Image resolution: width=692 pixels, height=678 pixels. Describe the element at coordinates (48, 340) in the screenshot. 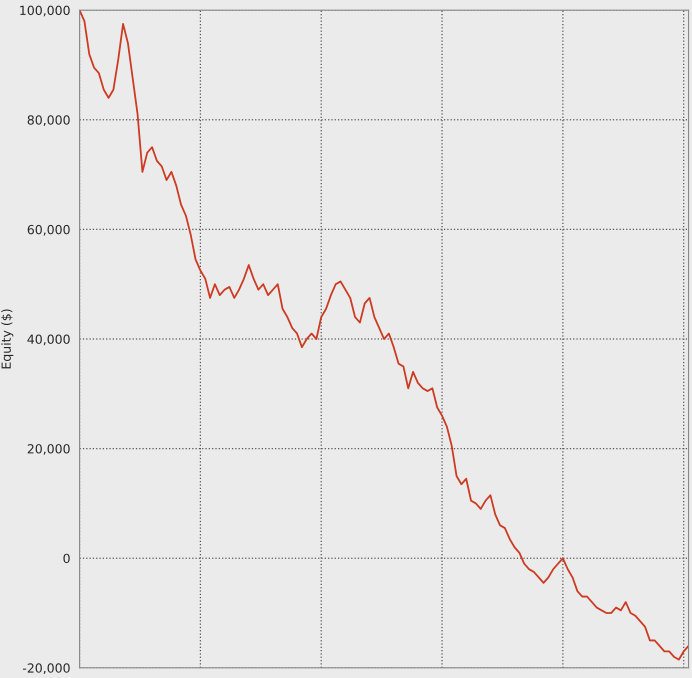

I see `y-tick-label: 40,000` at that location.